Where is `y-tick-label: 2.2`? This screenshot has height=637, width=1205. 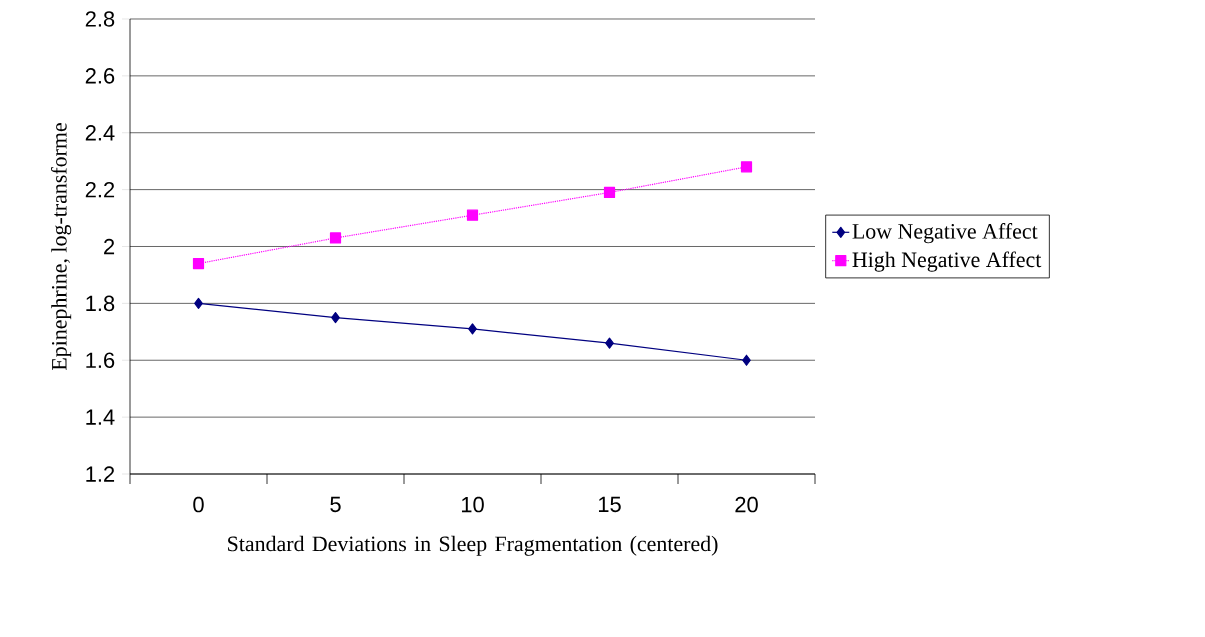 y-tick-label: 2.2 is located at coordinates (100, 189).